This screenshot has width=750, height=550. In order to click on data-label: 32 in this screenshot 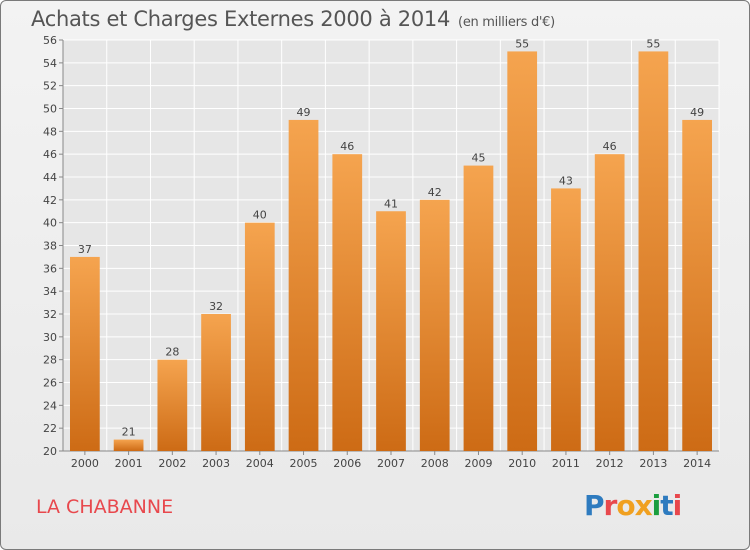, I will do `click(216, 306)`.